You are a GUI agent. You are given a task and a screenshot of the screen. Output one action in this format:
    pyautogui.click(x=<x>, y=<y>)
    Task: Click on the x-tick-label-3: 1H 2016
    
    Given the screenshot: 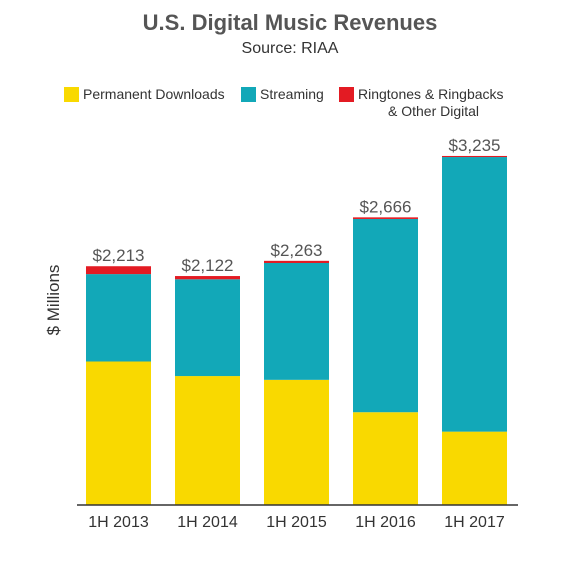 What is the action you would take?
    pyautogui.click(x=385, y=522)
    